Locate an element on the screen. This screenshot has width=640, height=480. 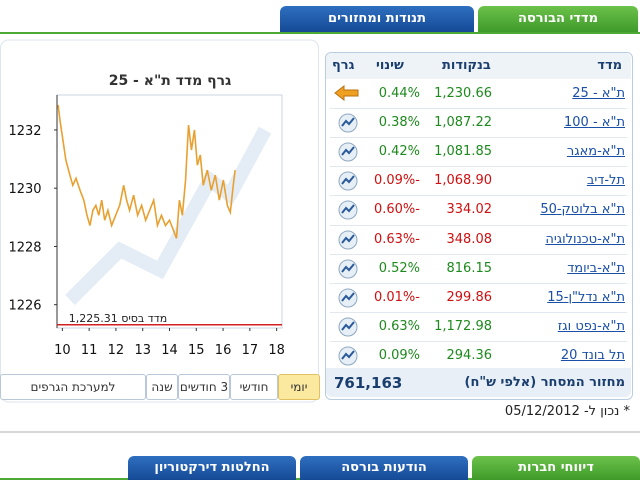
index-link: תל-דיב is located at coordinates (605, 181).